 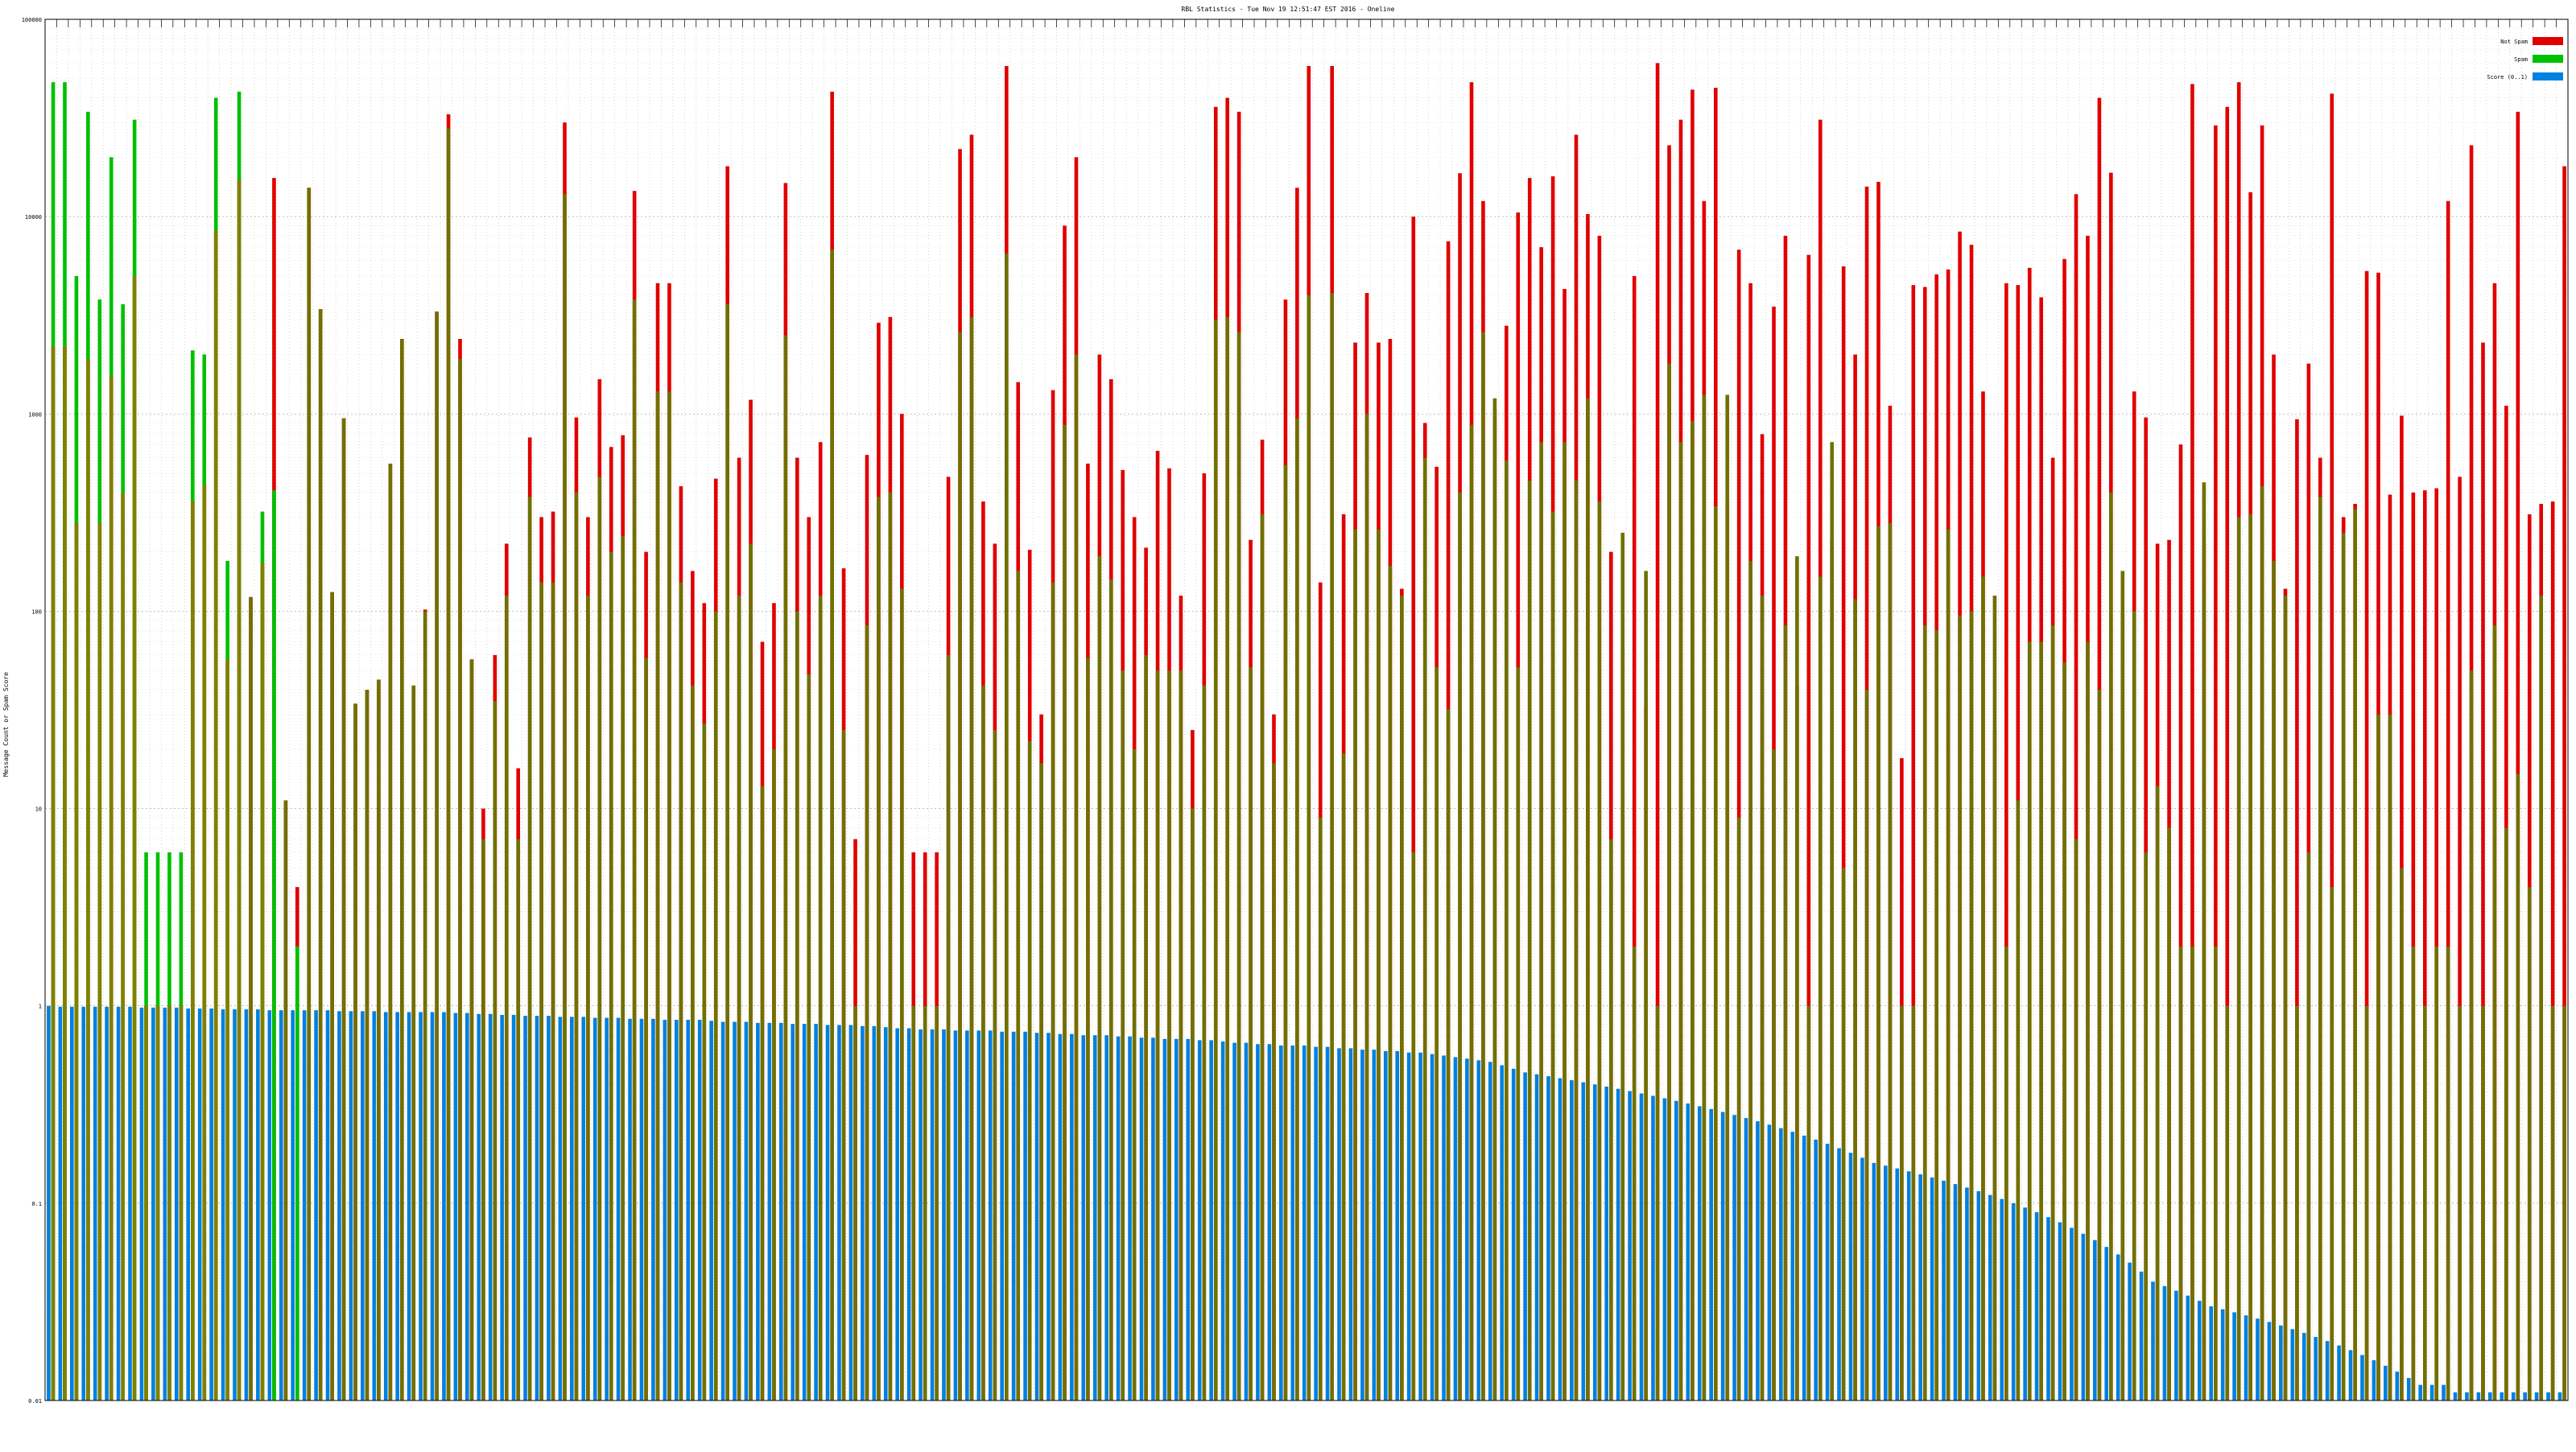 What do you see at coordinates (6, 724) in the screenshot?
I see `y-axis-label: Message Count or Spam Score` at bounding box center [6, 724].